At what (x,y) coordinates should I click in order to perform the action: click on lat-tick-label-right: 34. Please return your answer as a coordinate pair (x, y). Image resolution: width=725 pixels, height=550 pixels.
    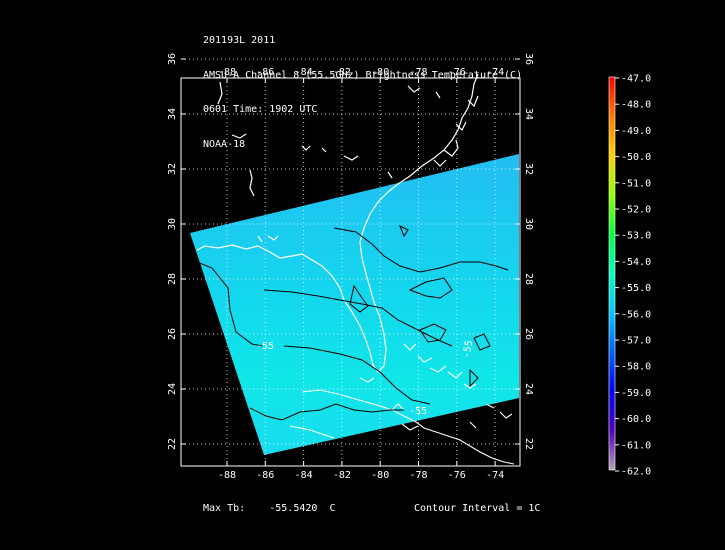
    Looking at the image, I should click on (528, 114).